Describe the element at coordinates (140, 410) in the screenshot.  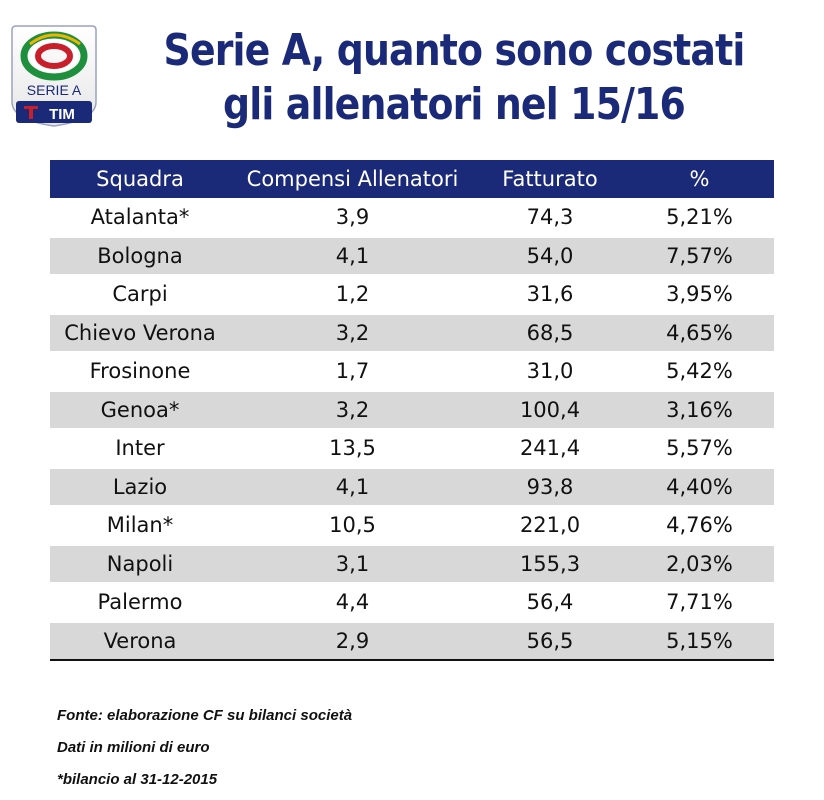
I see `cell-squadra: Genoa*` at that location.